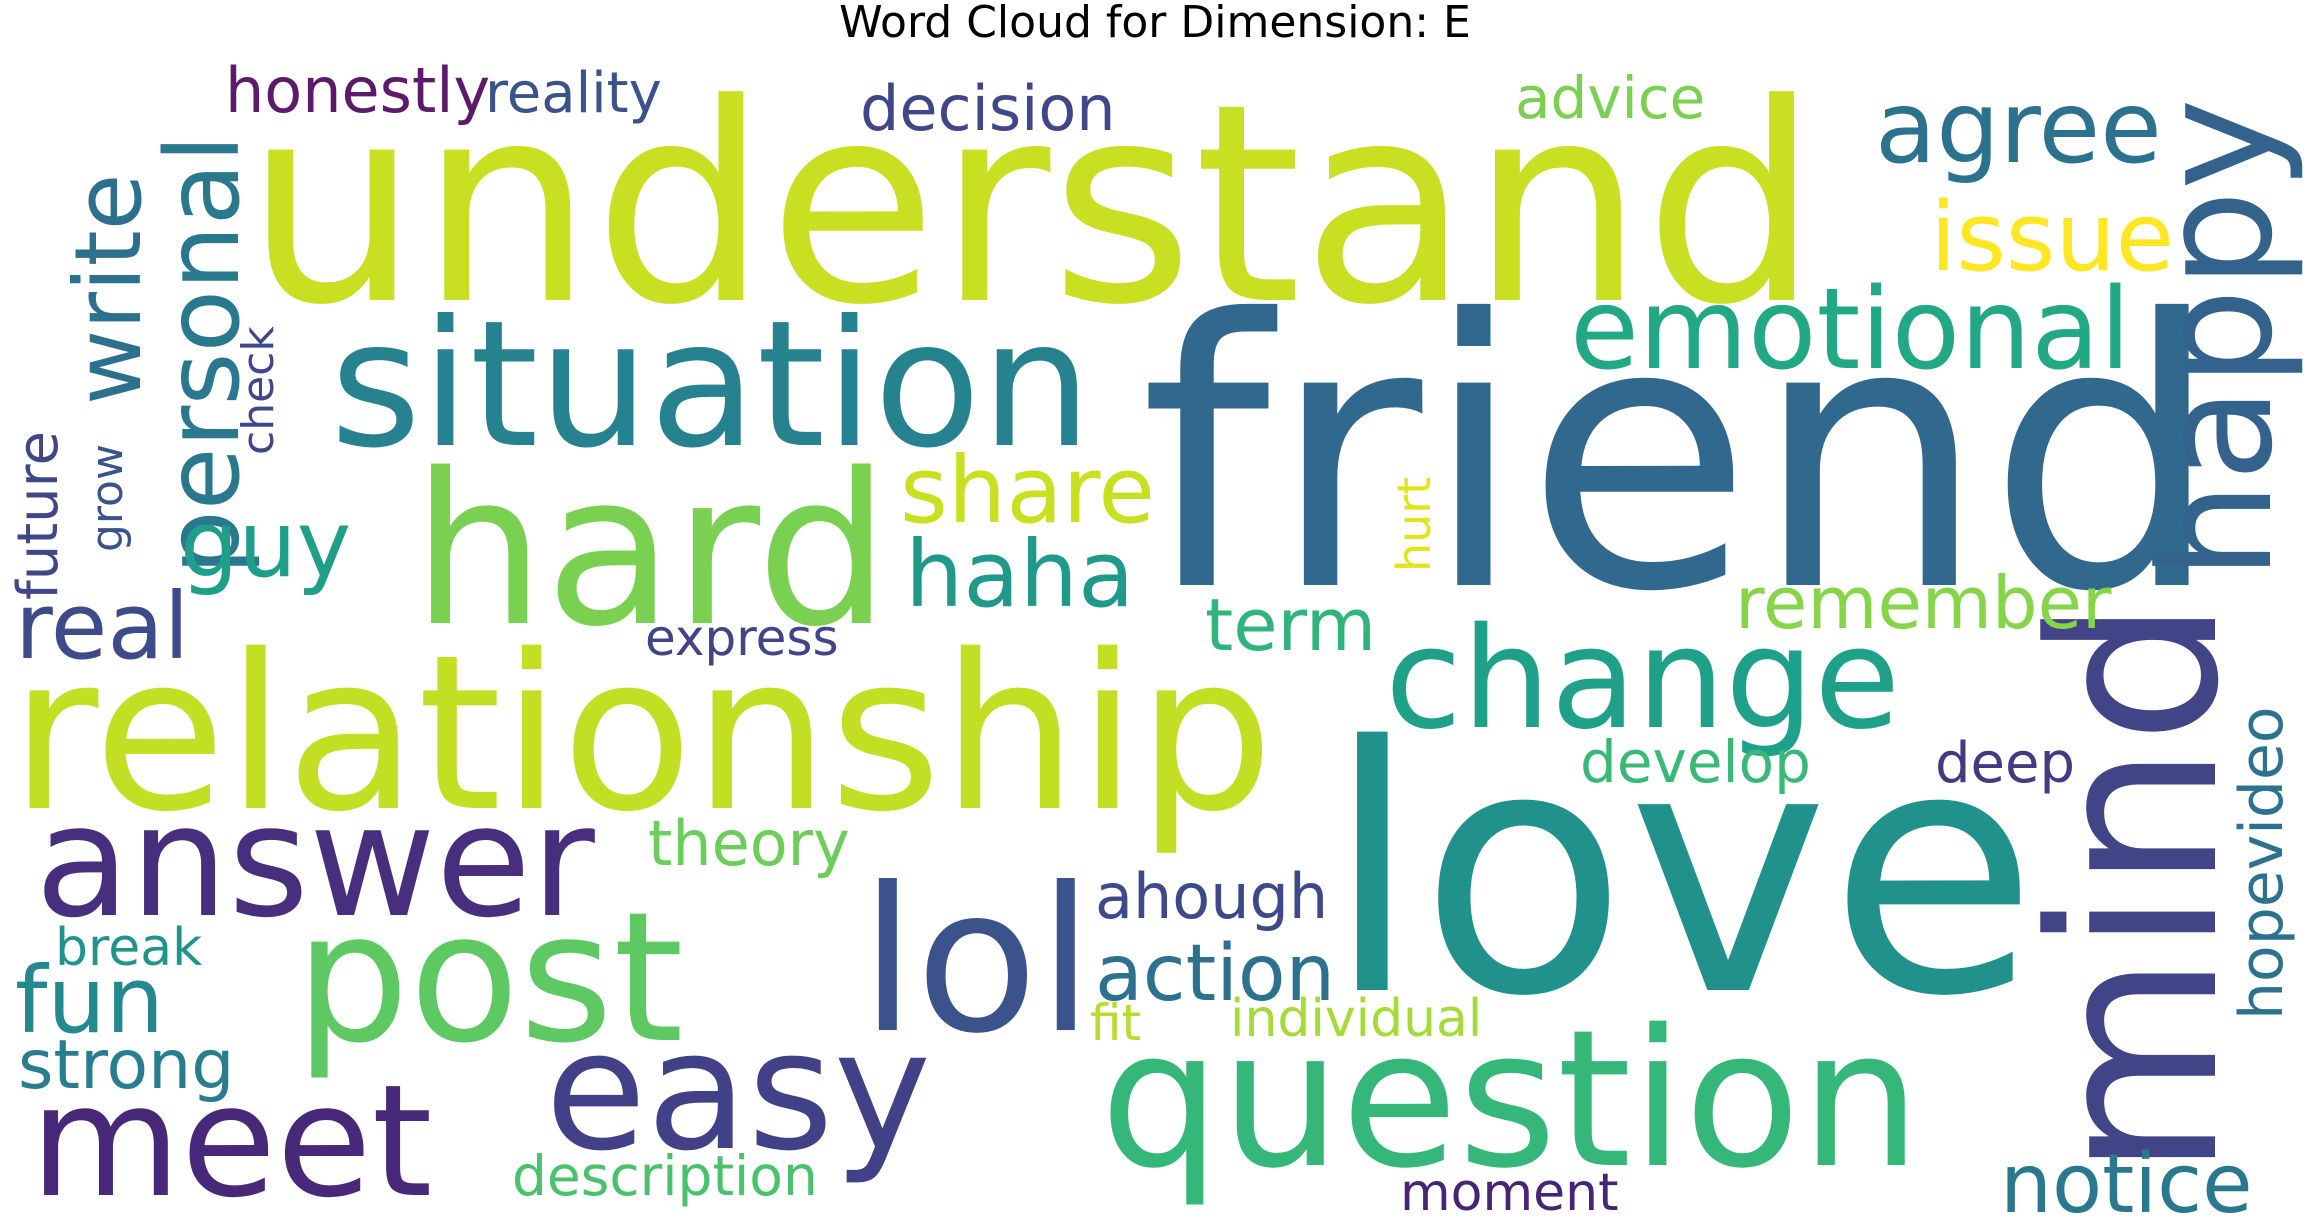  What do you see at coordinates (1414, 524) in the screenshot?
I see `word-hurt: hurt` at bounding box center [1414, 524].